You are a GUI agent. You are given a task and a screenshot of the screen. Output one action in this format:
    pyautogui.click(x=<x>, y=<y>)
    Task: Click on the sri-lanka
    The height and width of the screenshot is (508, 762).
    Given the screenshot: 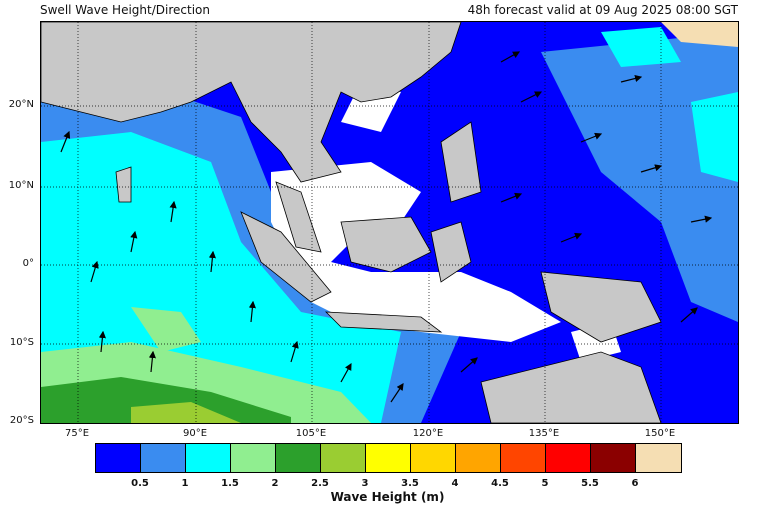 What is the action you would take?
    pyautogui.click(x=123, y=184)
    